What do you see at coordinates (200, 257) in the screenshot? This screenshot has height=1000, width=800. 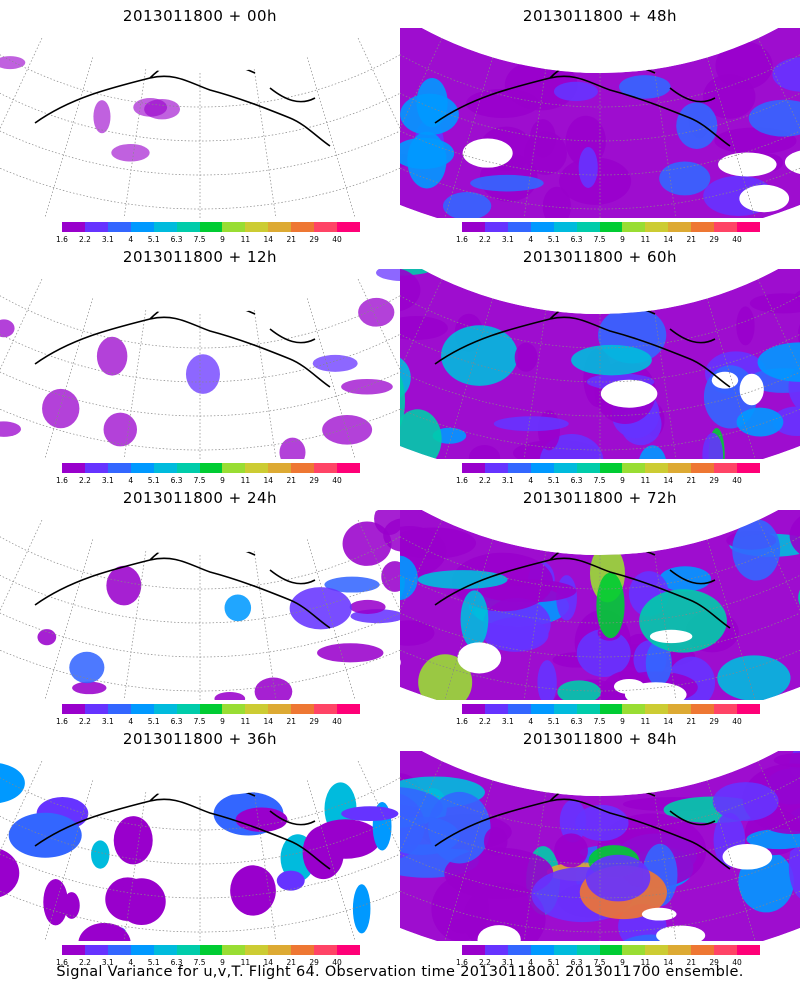 I see `panel-title: 2013011800 + 12h` at bounding box center [200, 257].